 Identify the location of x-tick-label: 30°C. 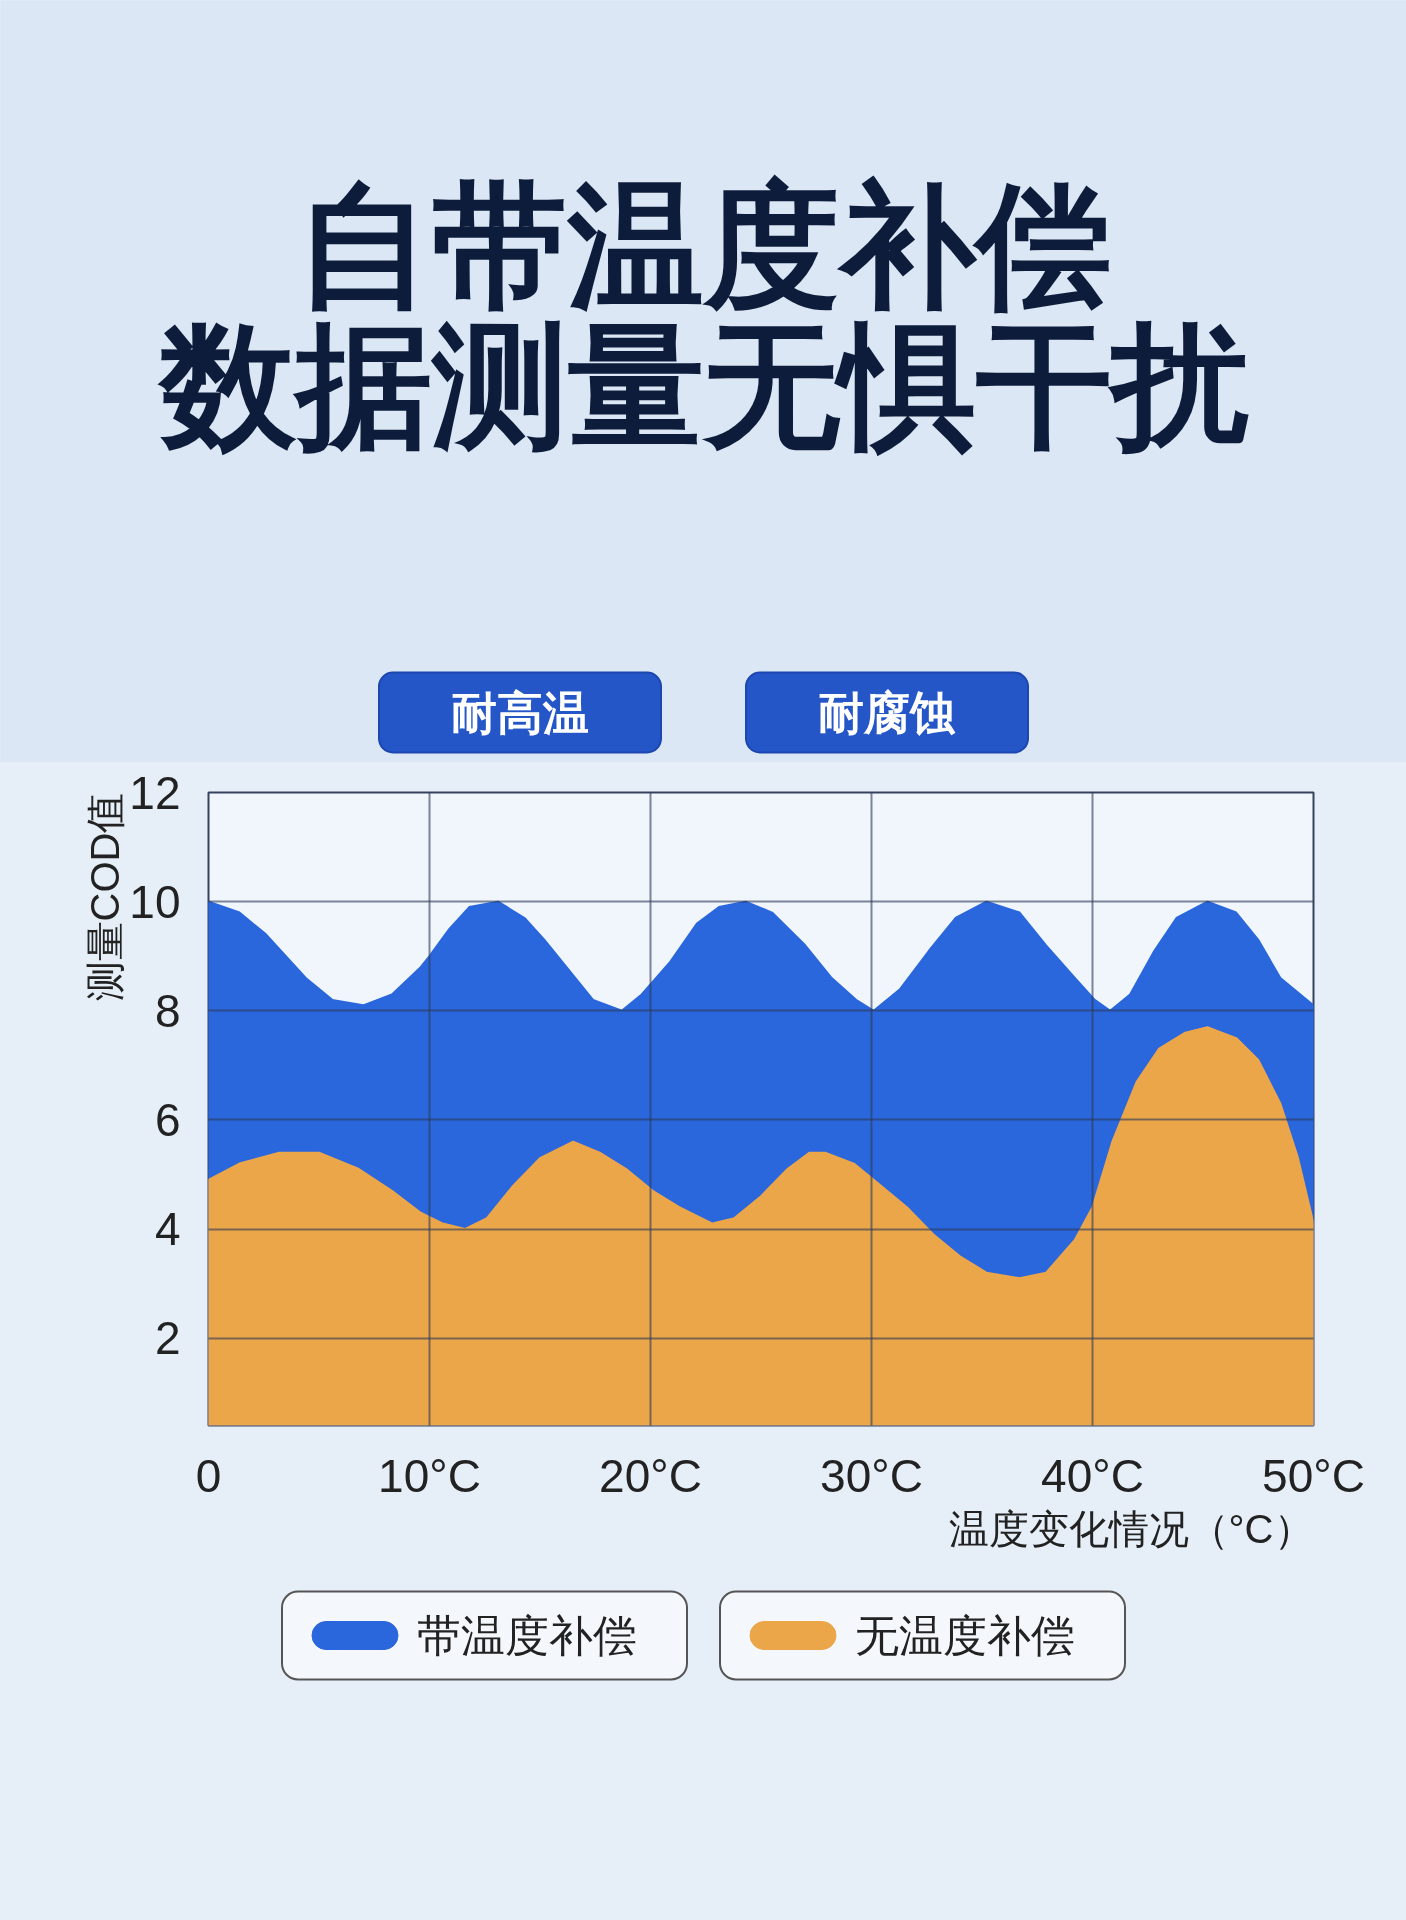
(871, 1475).